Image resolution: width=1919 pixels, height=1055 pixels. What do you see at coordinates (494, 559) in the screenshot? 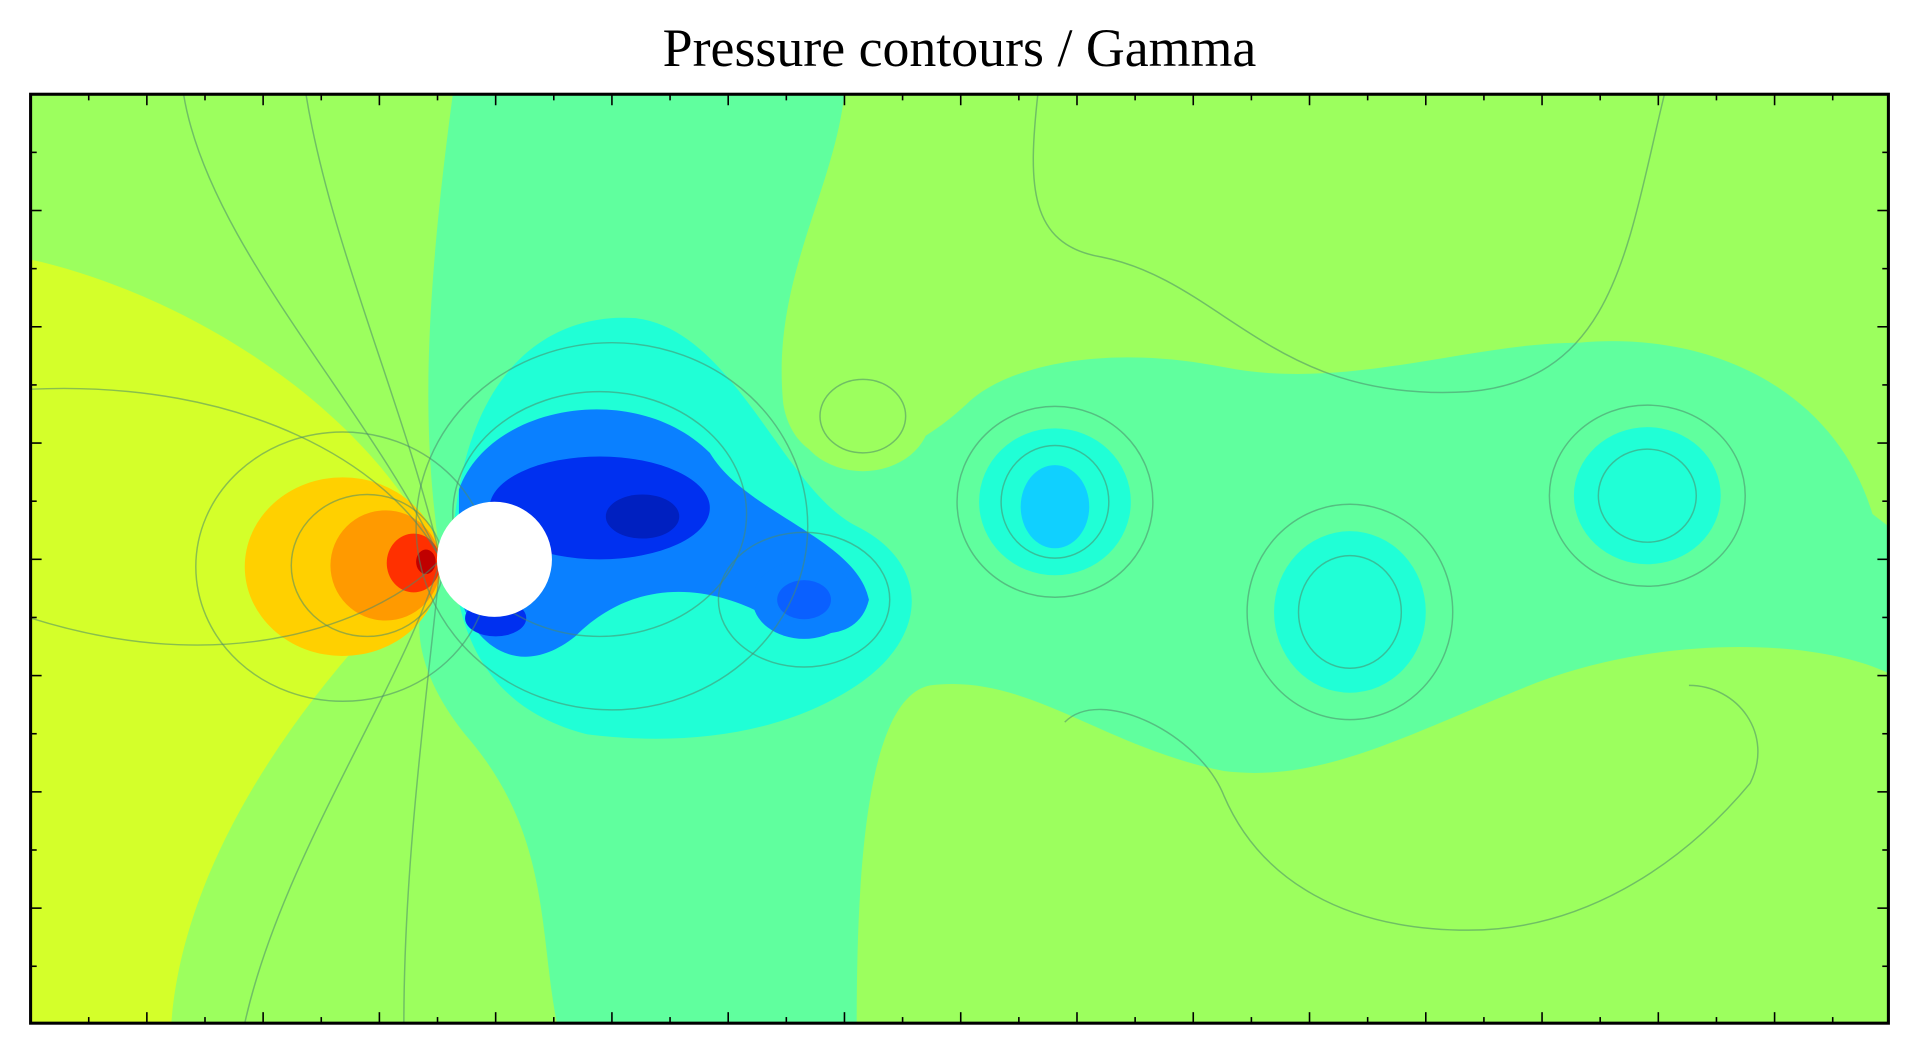
I see `cylinder` at bounding box center [494, 559].